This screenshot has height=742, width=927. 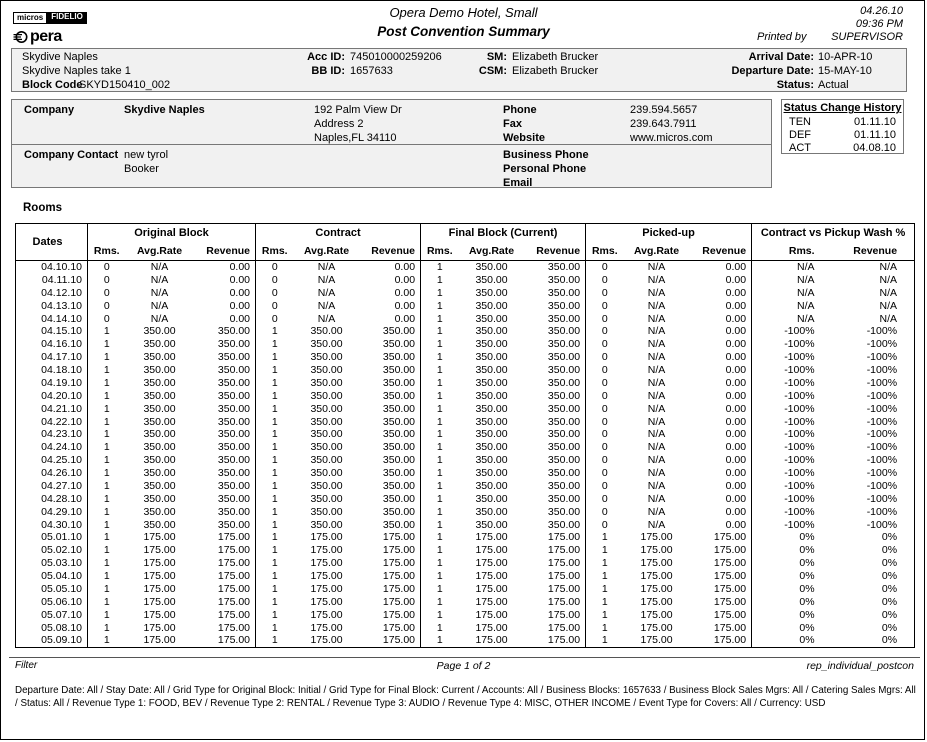 What do you see at coordinates (491, 251) in the screenshot?
I see `column-subheader: Avg.Rate` at bounding box center [491, 251].